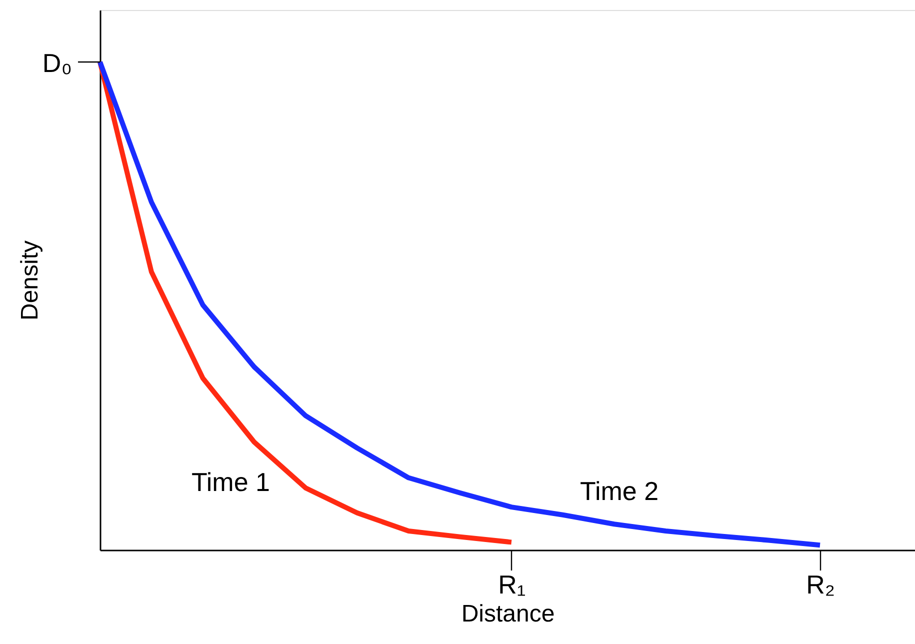 The height and width of the screenshot is (644, 915). Describe the element at coordinates (820, 585) in the screenshot. I see `x-tick-label: R₂` at that location.